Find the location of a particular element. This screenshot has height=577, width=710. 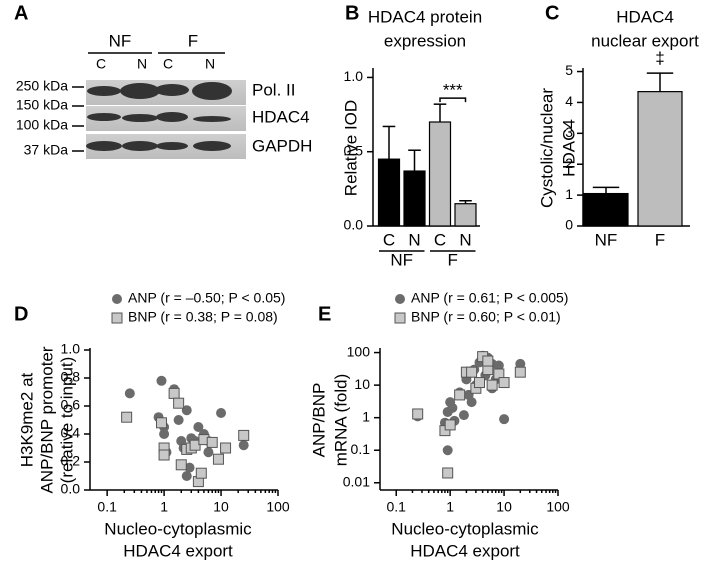

row-label: Pol. II is located at coordinates (273, 89).